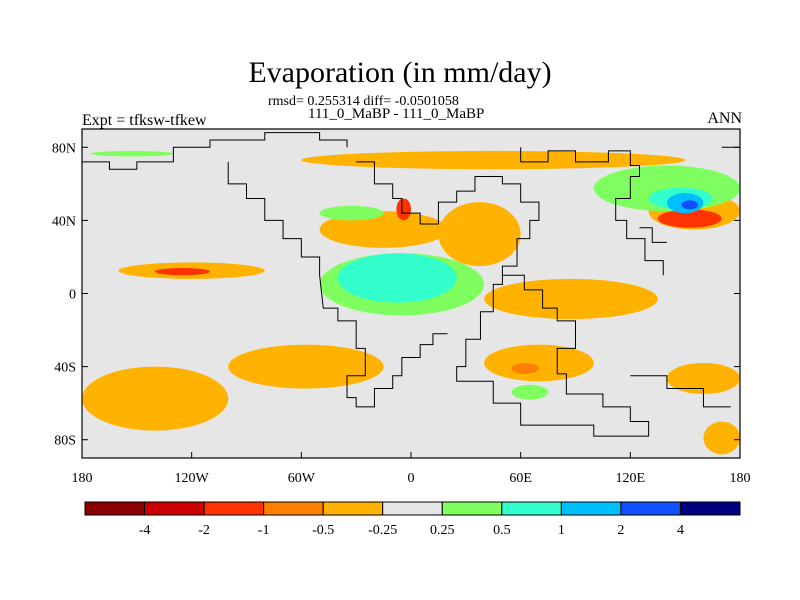 The width and height of the screenshot is (800, 600). I want to click on north-coastline, so click(215, 151).